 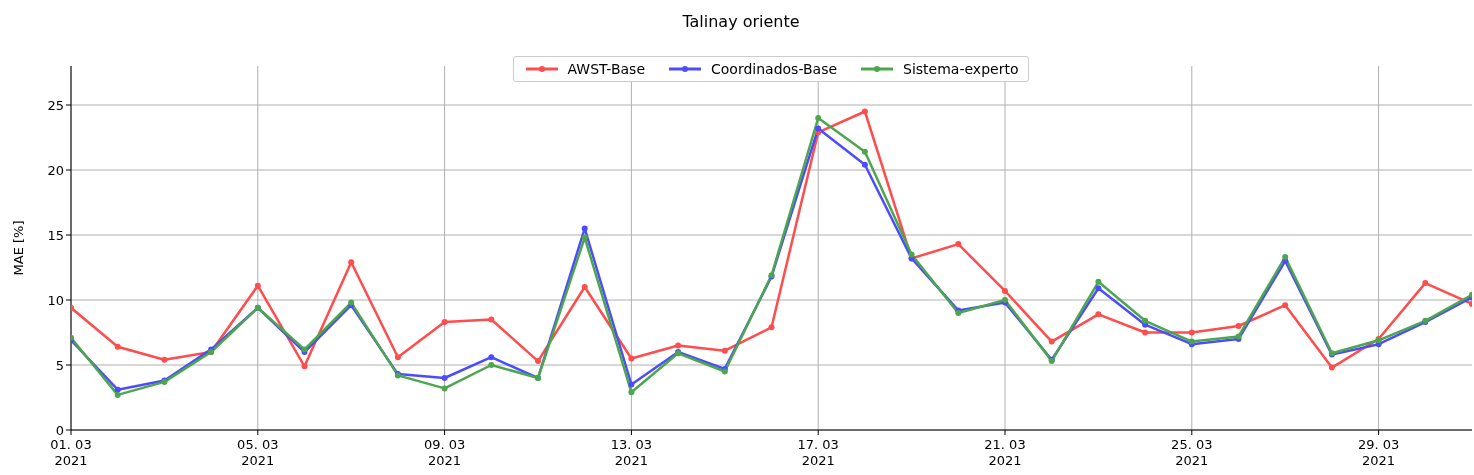 What do you see at coordinates (59, 365) in the screenshot?
I see `y-tick-label: 5` at bounding box center [59, 365].